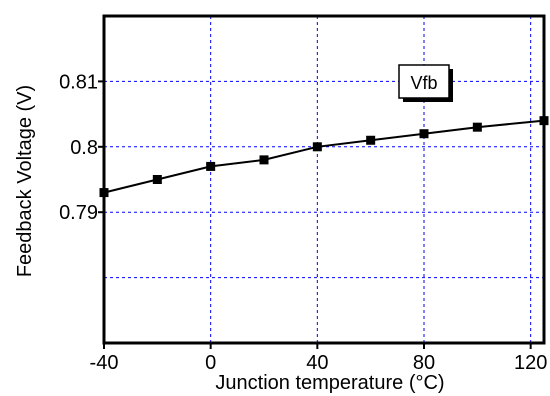 The height and width of the screenshot is (396, 550). I want to click on legend-box, so click(424, 81).